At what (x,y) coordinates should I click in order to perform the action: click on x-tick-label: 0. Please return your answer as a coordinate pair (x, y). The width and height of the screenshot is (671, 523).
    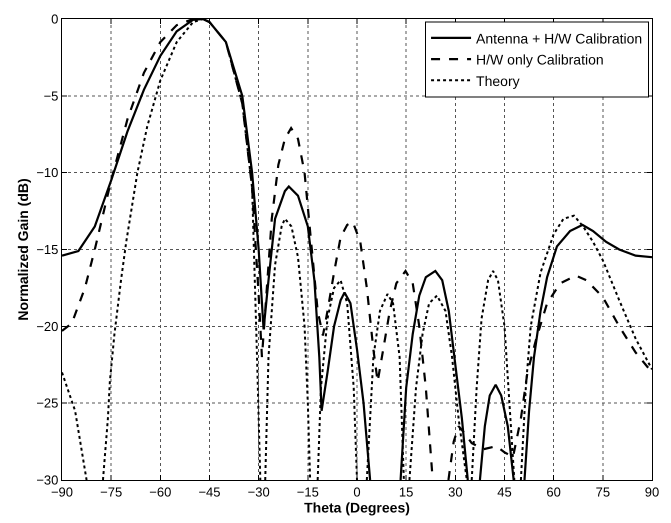
    Looking at the image, I should click on (357, 492).